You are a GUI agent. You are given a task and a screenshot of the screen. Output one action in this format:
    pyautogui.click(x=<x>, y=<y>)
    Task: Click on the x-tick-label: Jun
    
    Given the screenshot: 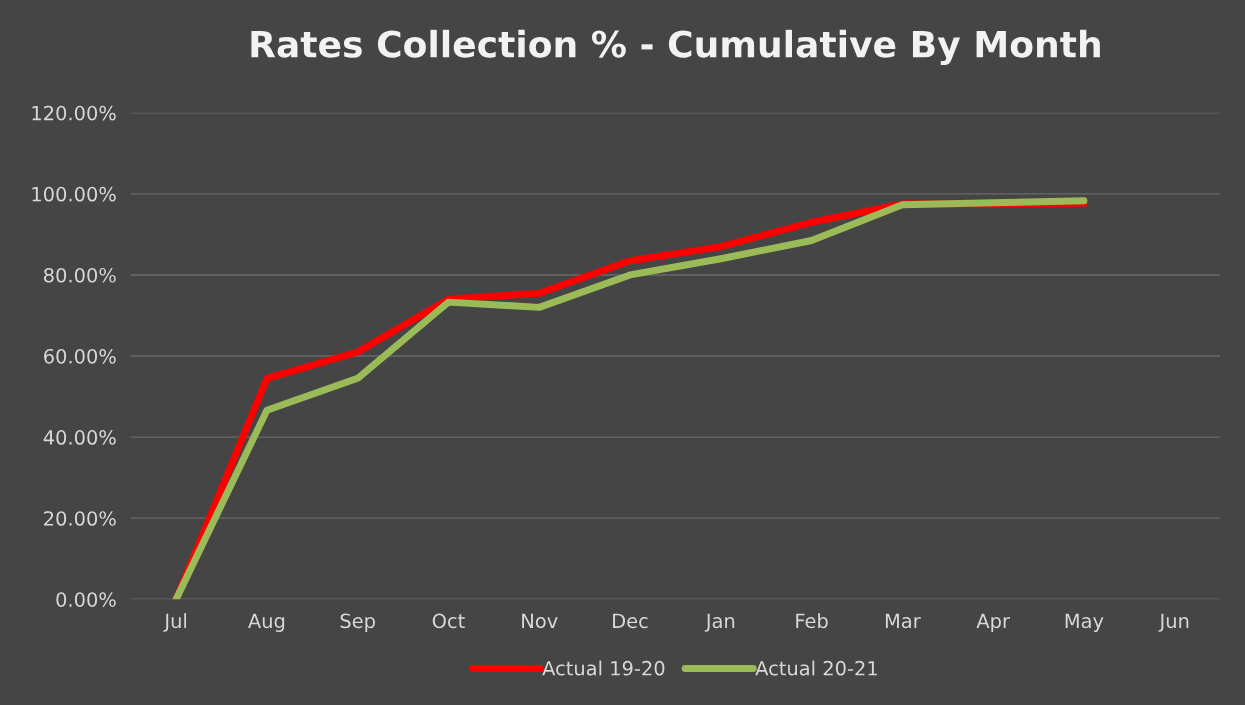 What is the action you would take?
    pyautogui.click(x=1173, y=622)
    